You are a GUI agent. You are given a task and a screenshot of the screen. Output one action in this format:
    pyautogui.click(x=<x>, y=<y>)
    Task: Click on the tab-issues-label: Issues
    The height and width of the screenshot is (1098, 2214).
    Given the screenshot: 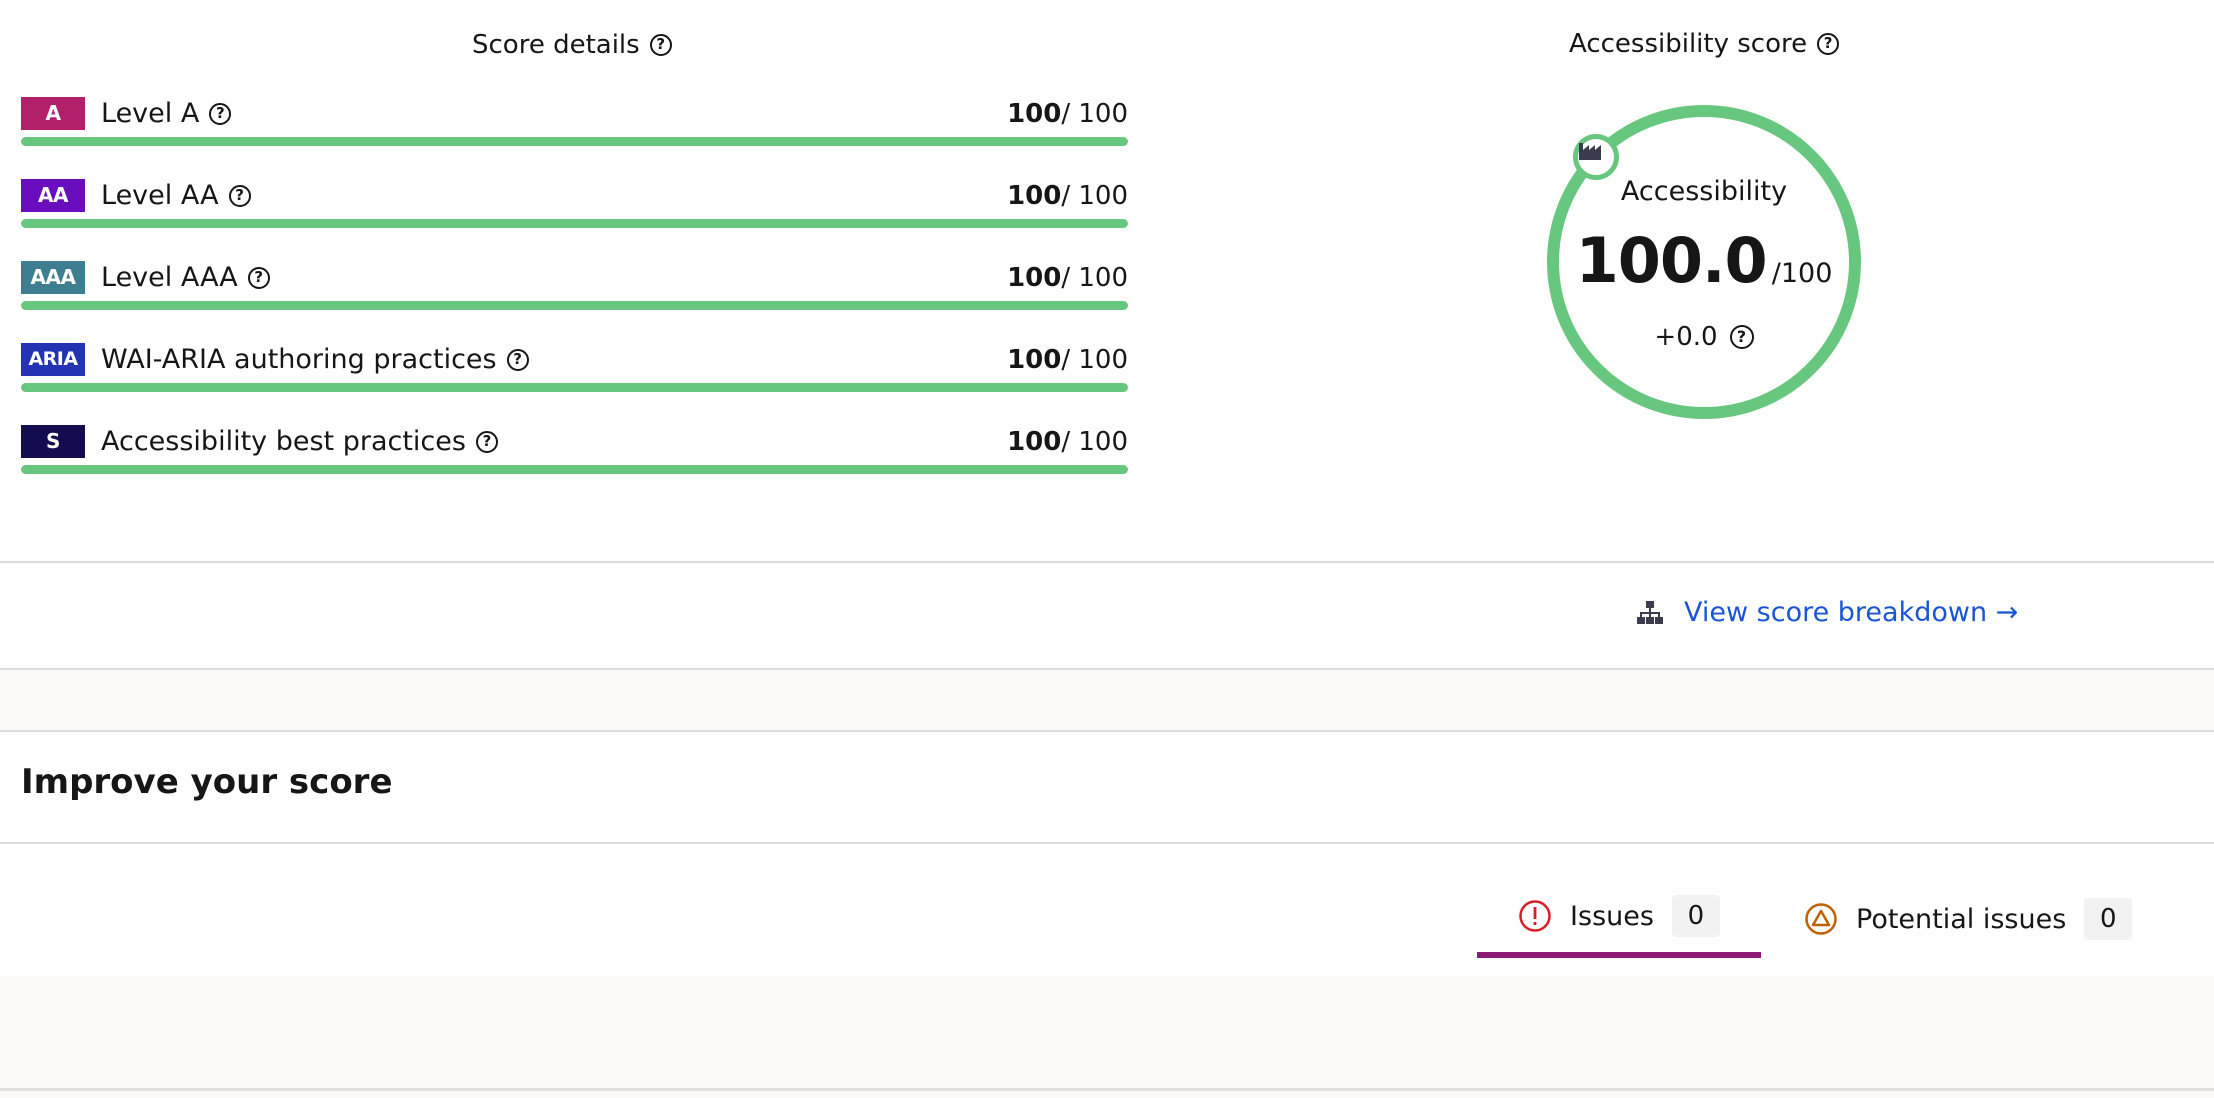 What is the action you would take?
    pyautogui.click(x=1612, y=916)
    